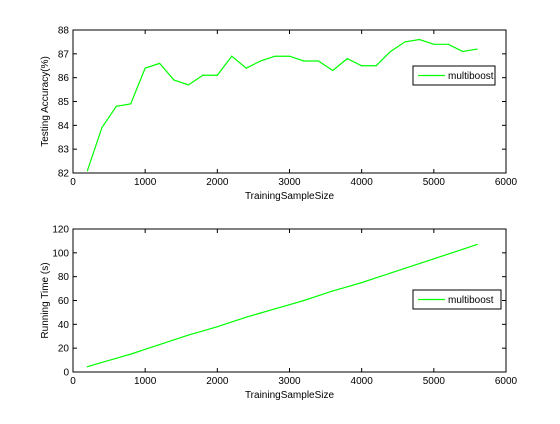 This screenshot has width=560, height=424. I want to click on y-tick-label: 84, so click(64, 126).